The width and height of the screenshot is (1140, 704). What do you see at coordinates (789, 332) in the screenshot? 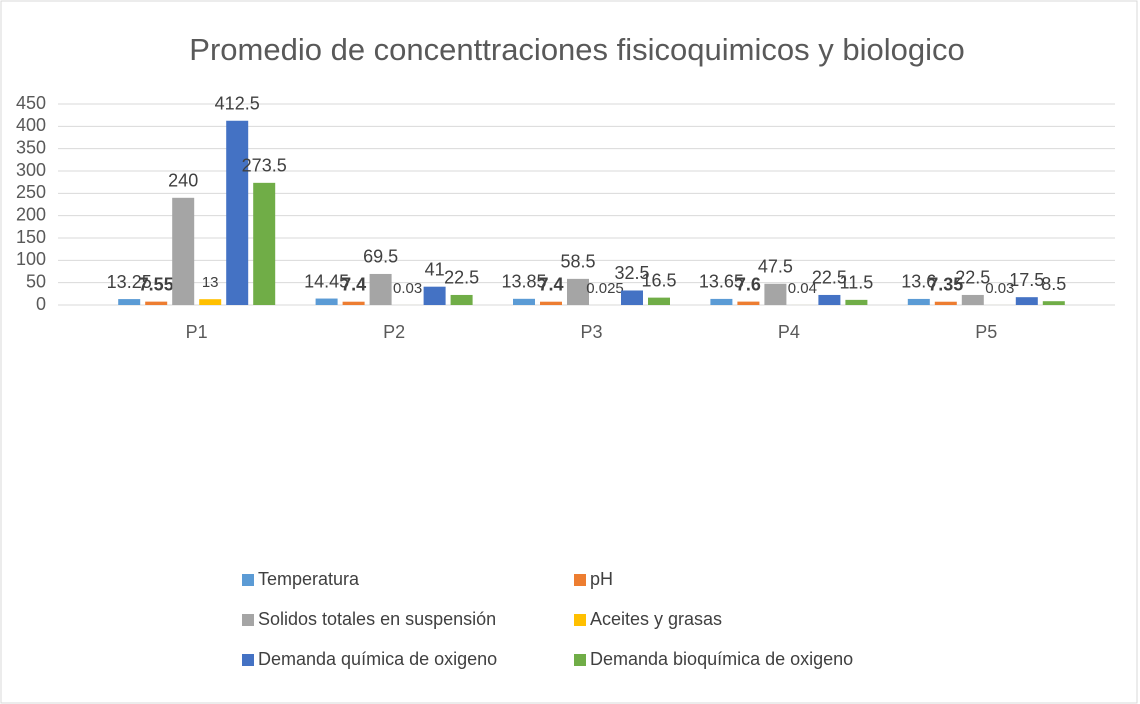
I see `x-tick-label: P4` at bounding box center [789, 332].